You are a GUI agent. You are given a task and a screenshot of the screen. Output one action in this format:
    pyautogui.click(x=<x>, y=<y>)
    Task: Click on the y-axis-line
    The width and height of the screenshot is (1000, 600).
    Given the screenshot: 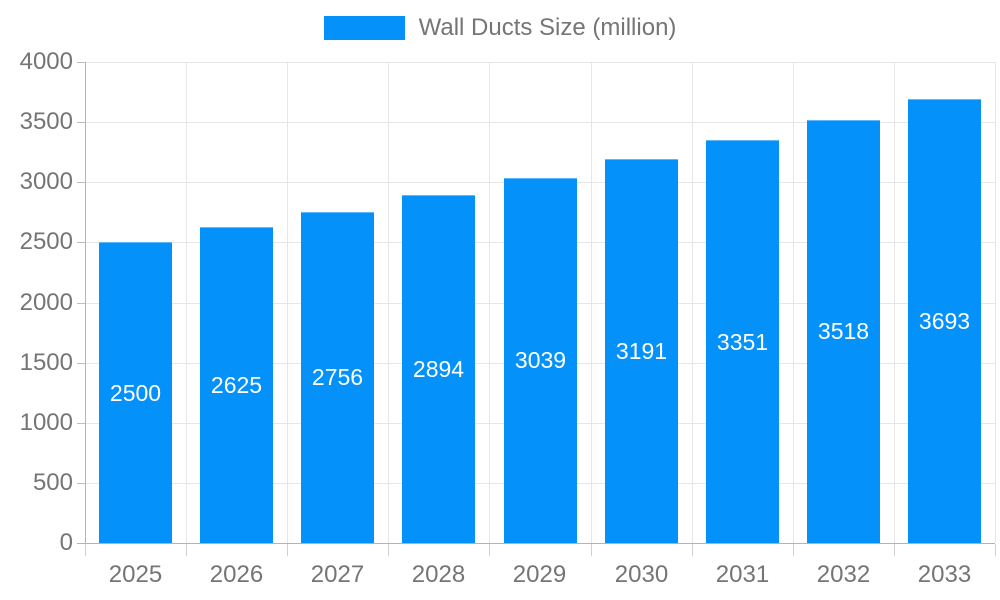 What is the action you would take?
    pyautogui.click(x=85, y=302)
    